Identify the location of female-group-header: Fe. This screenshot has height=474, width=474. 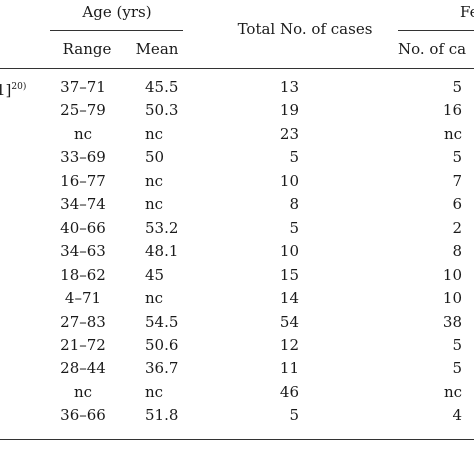
(467, 12).